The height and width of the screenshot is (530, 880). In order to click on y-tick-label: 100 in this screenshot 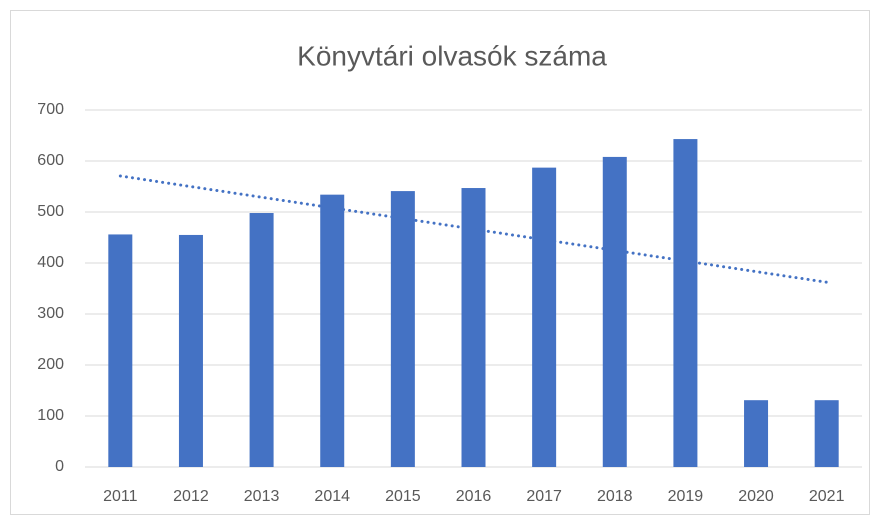, I will do `click(50, 415)`.